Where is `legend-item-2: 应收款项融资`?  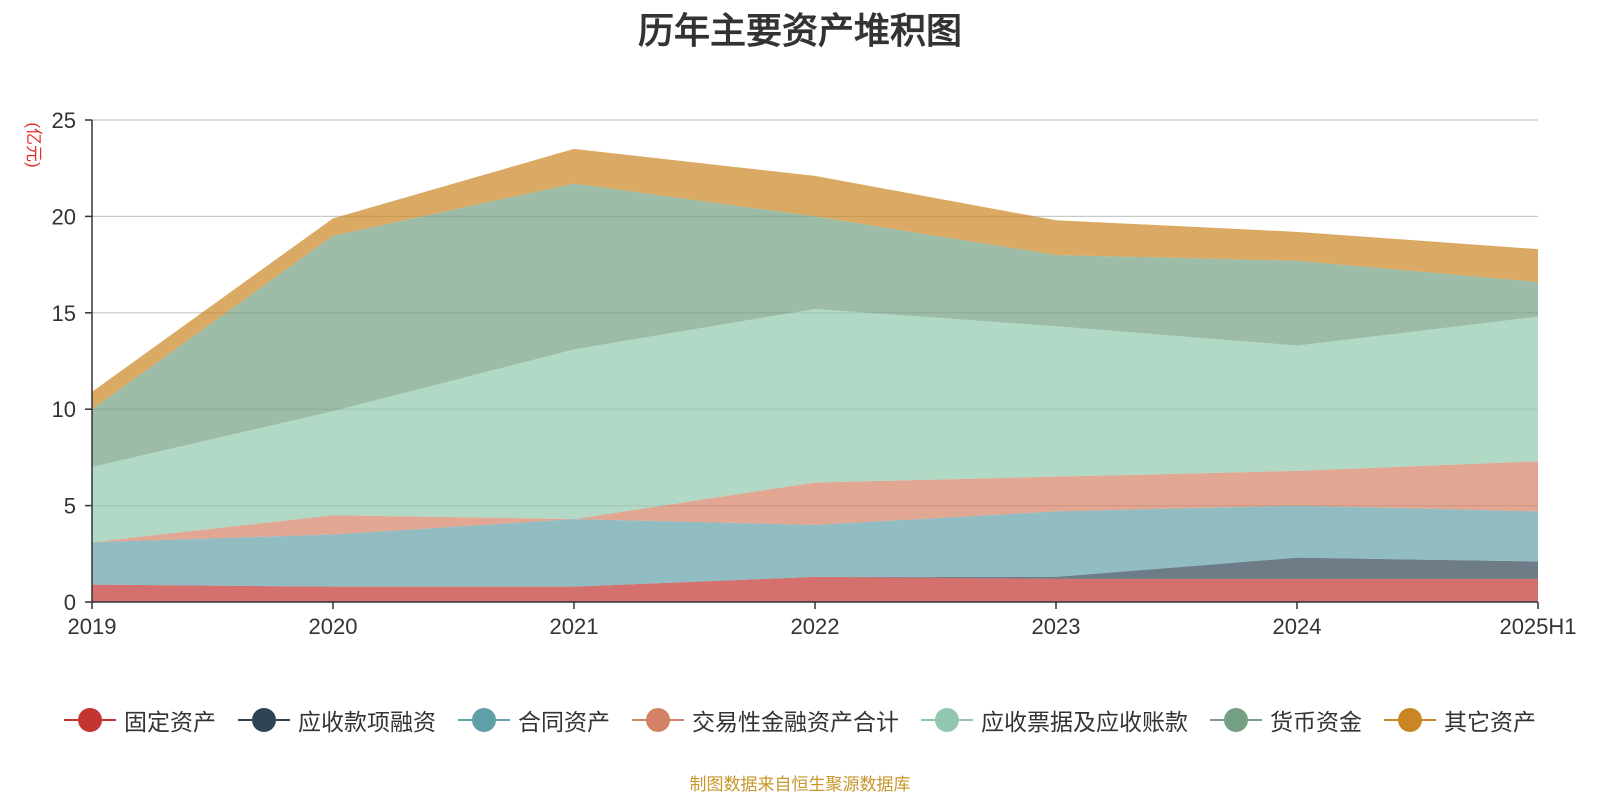 legend-item-2: 应收款项融资 is located at coordinates (337, 720).